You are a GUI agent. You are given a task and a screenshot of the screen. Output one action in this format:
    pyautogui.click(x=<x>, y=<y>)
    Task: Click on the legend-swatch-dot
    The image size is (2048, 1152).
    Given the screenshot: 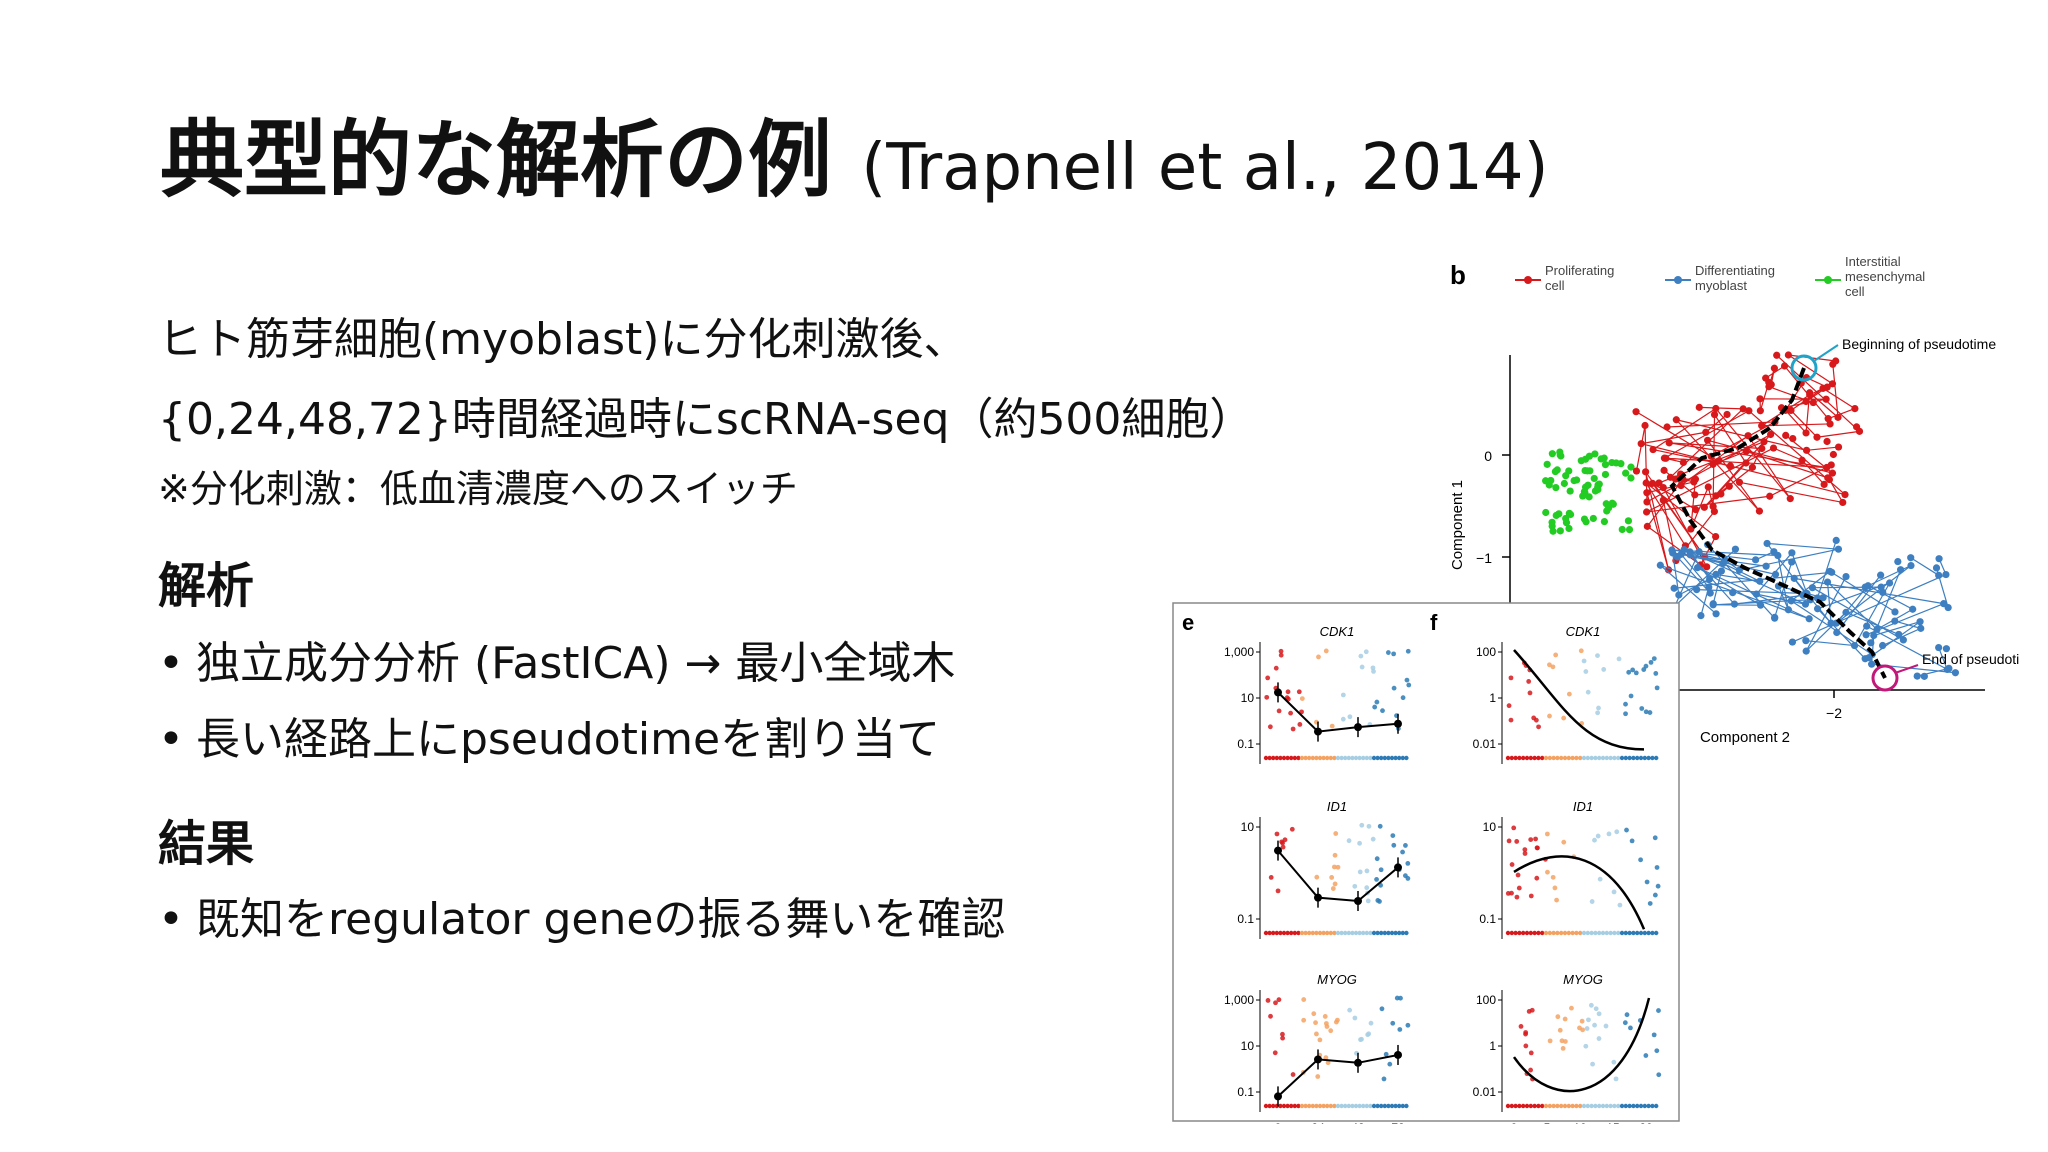 What is the action you would take?
    pyautogui.click(x=1528, y=280)
    